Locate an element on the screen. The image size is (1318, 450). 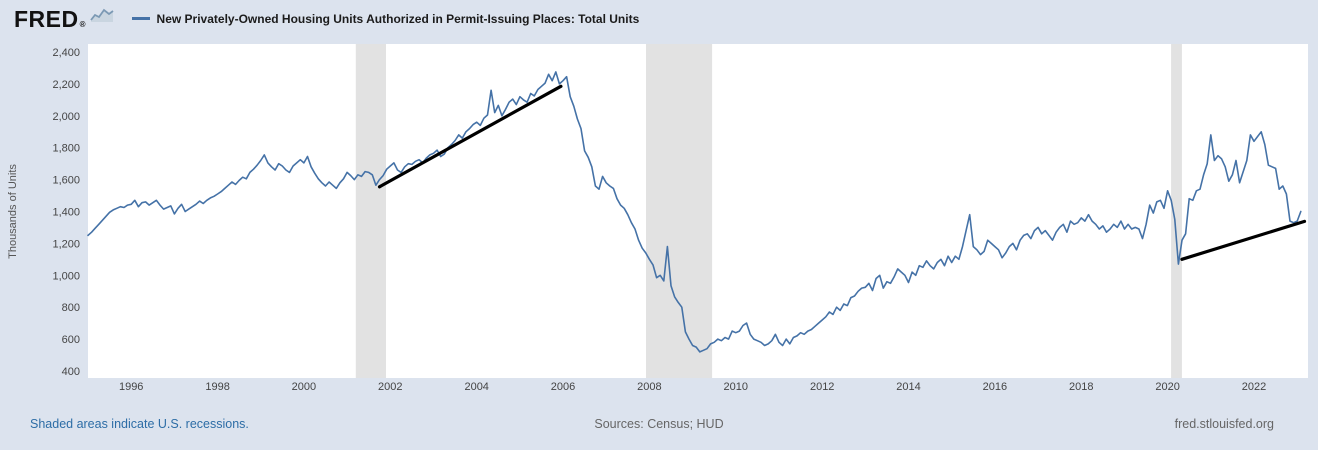
x-tick-label: 2010 is located at coordinates (736, 387).